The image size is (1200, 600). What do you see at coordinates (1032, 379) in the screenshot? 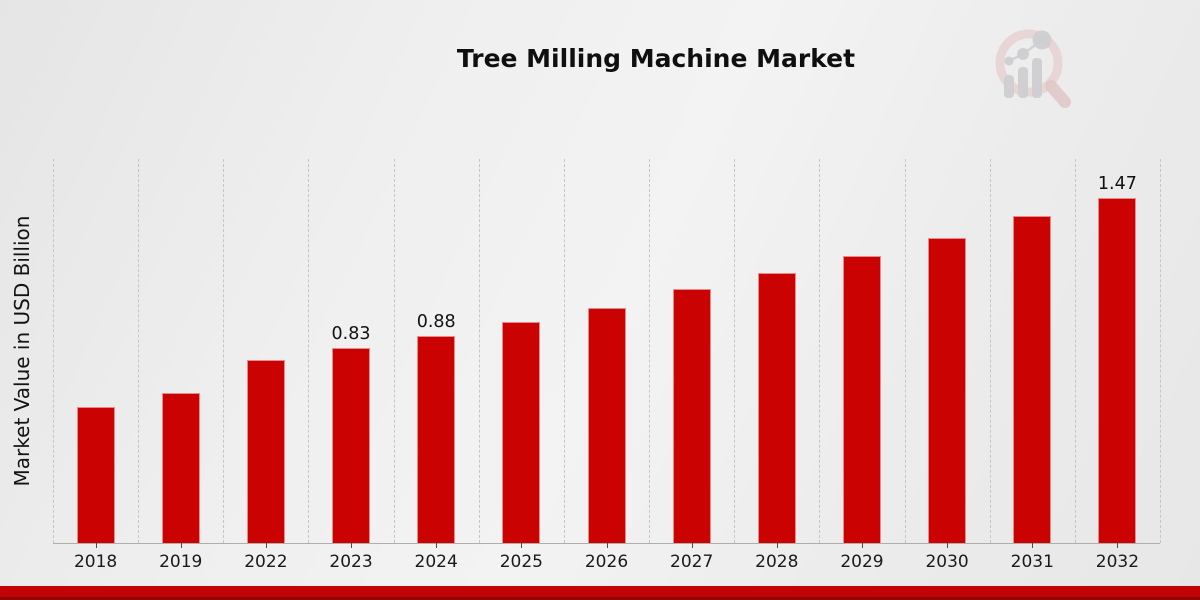
I see `bar-2031` at bounding box center [1032, 379].